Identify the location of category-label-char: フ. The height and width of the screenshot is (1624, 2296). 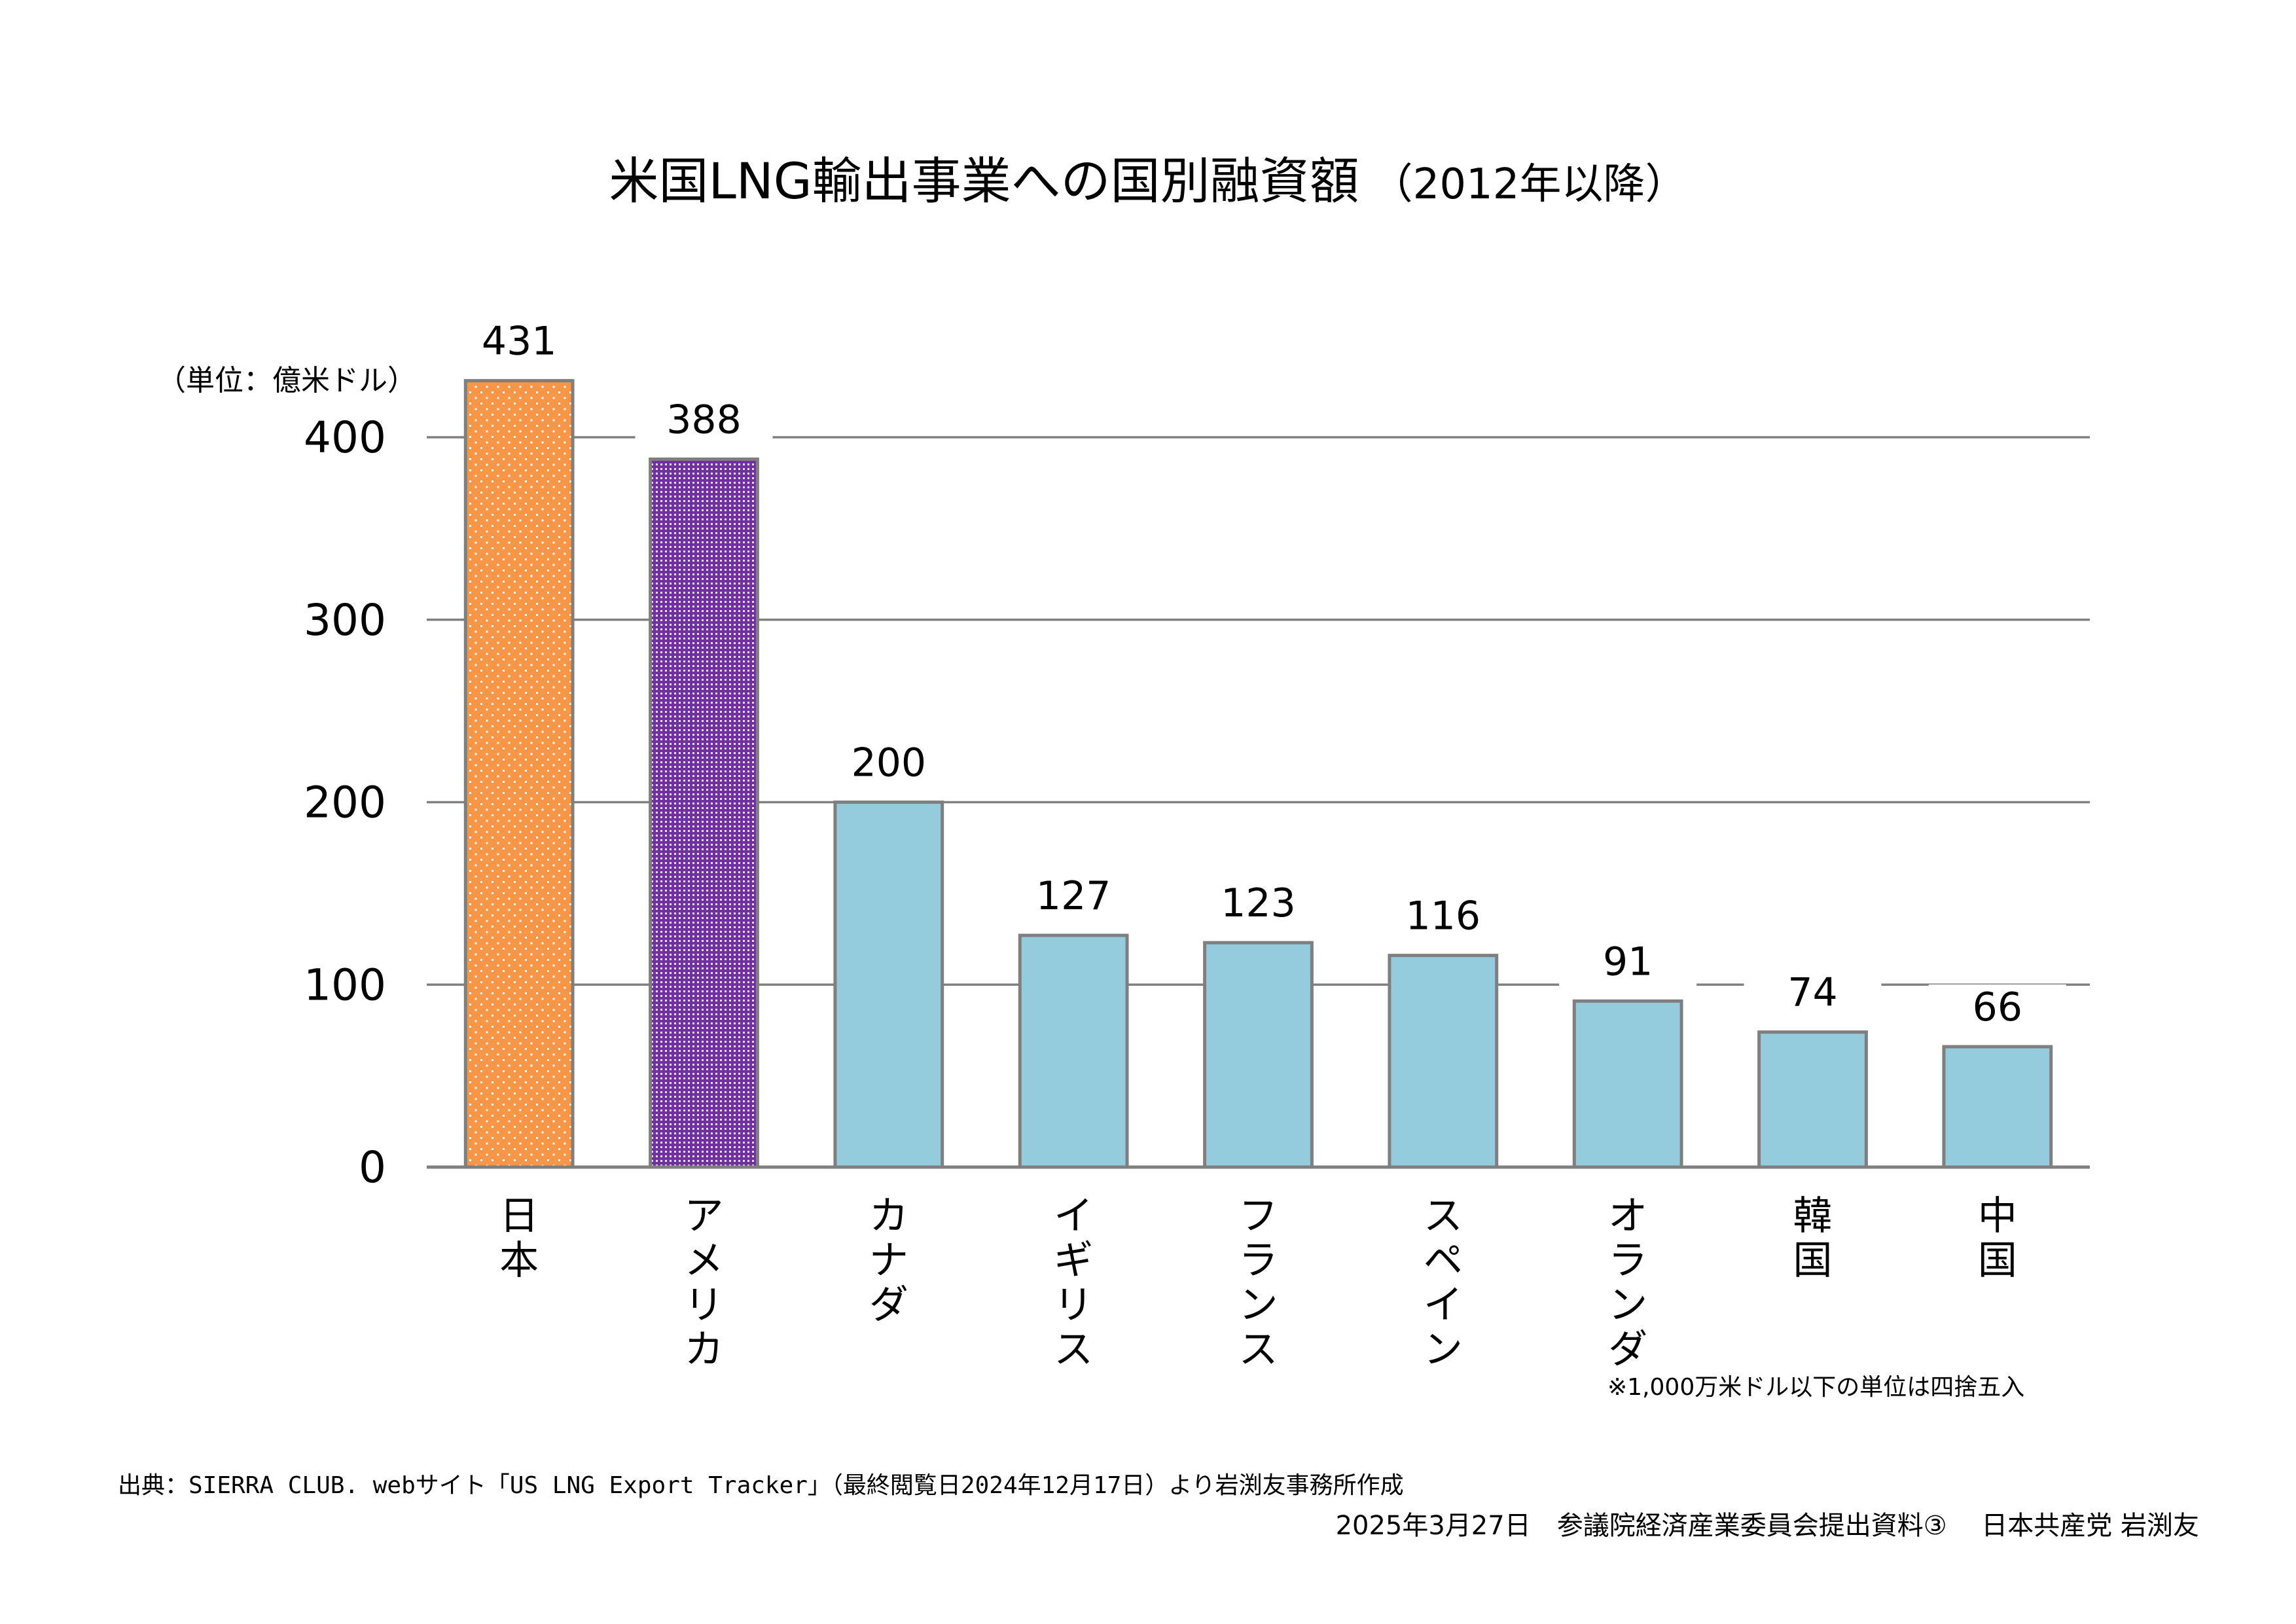
(1258, 1216).